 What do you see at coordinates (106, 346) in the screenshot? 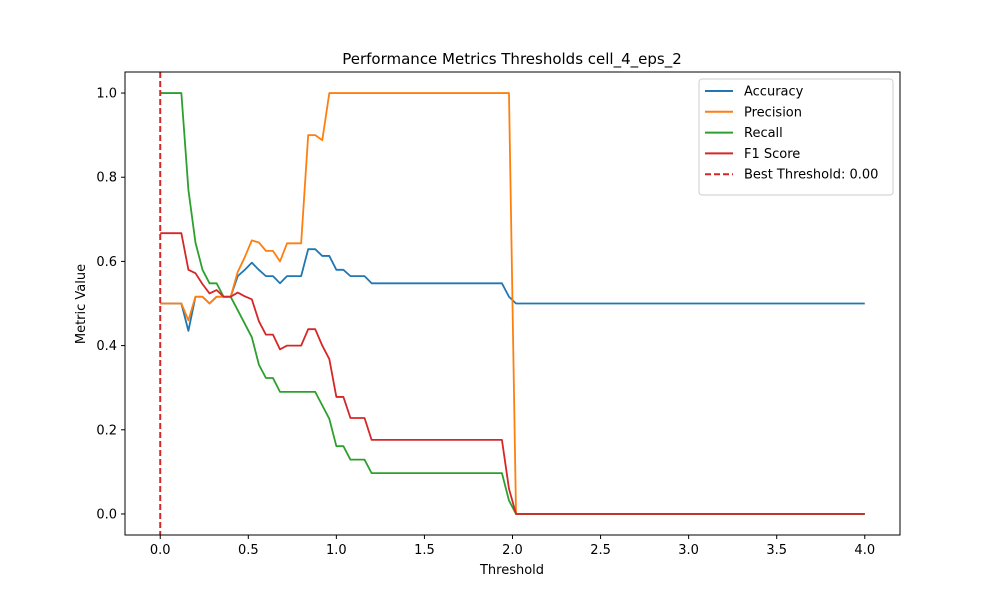
I see `y-tick-label: 0.4` at bounding box center [106, 346].